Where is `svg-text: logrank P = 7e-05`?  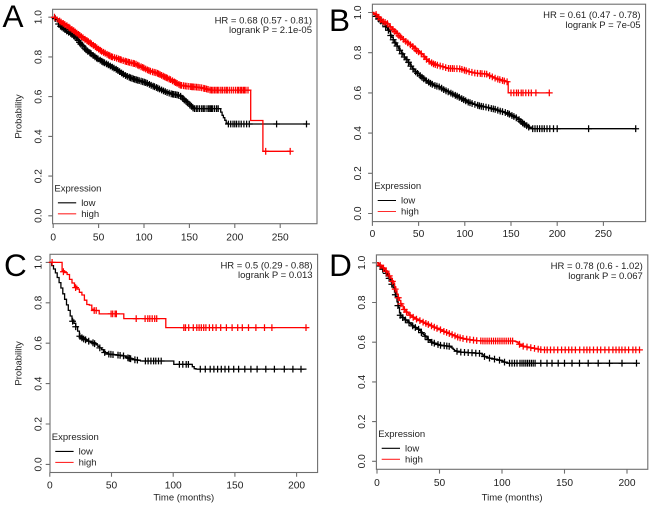
svg-text: logrank P = 7e-05 is located at coordinates (603, 25).